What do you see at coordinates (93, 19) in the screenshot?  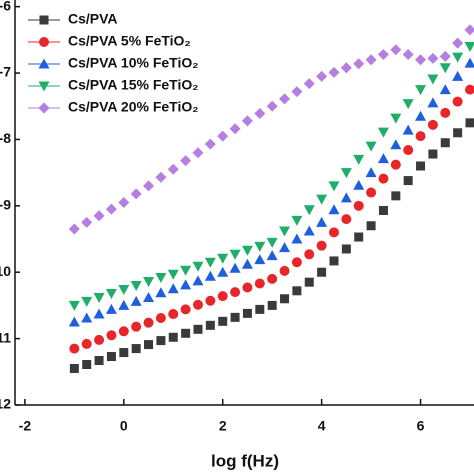 I see `legend-label: Cs/PVA` at bounding box center [93, 19].